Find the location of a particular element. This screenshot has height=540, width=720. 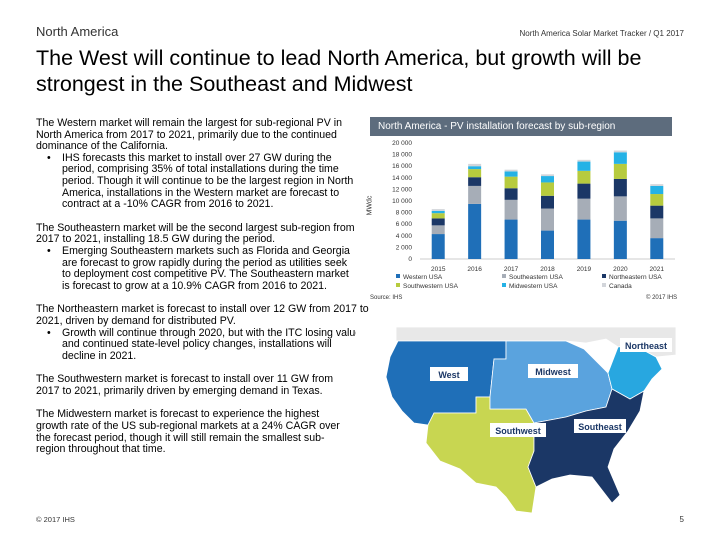

y-tick-label: 8 000 is located at coordinates (404, 213).